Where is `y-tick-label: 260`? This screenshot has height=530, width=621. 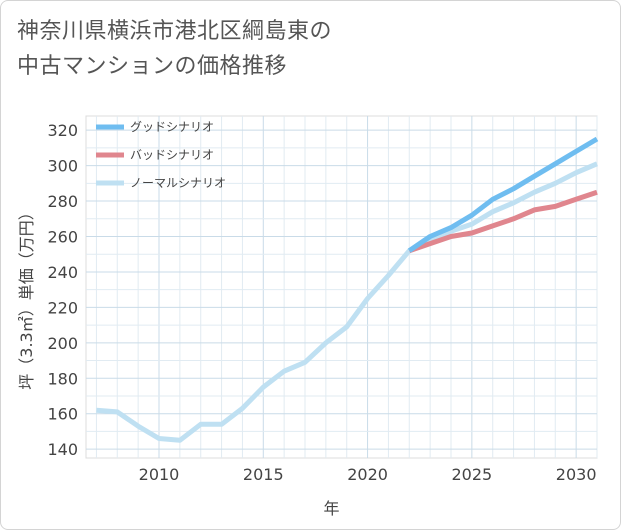 y-tick-label: 260 is located at coordinates (62, 236).